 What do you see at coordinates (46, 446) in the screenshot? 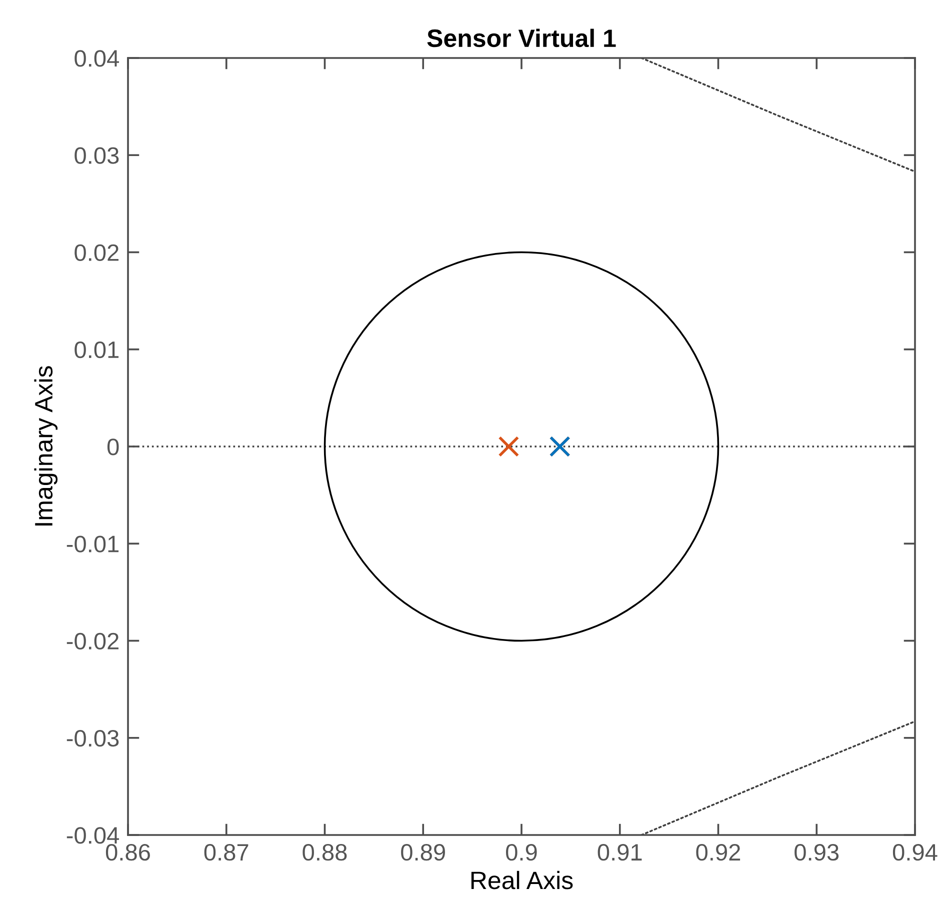
I see `y-axis-title: Imaginary Axis` at bounding box center [46, 446].